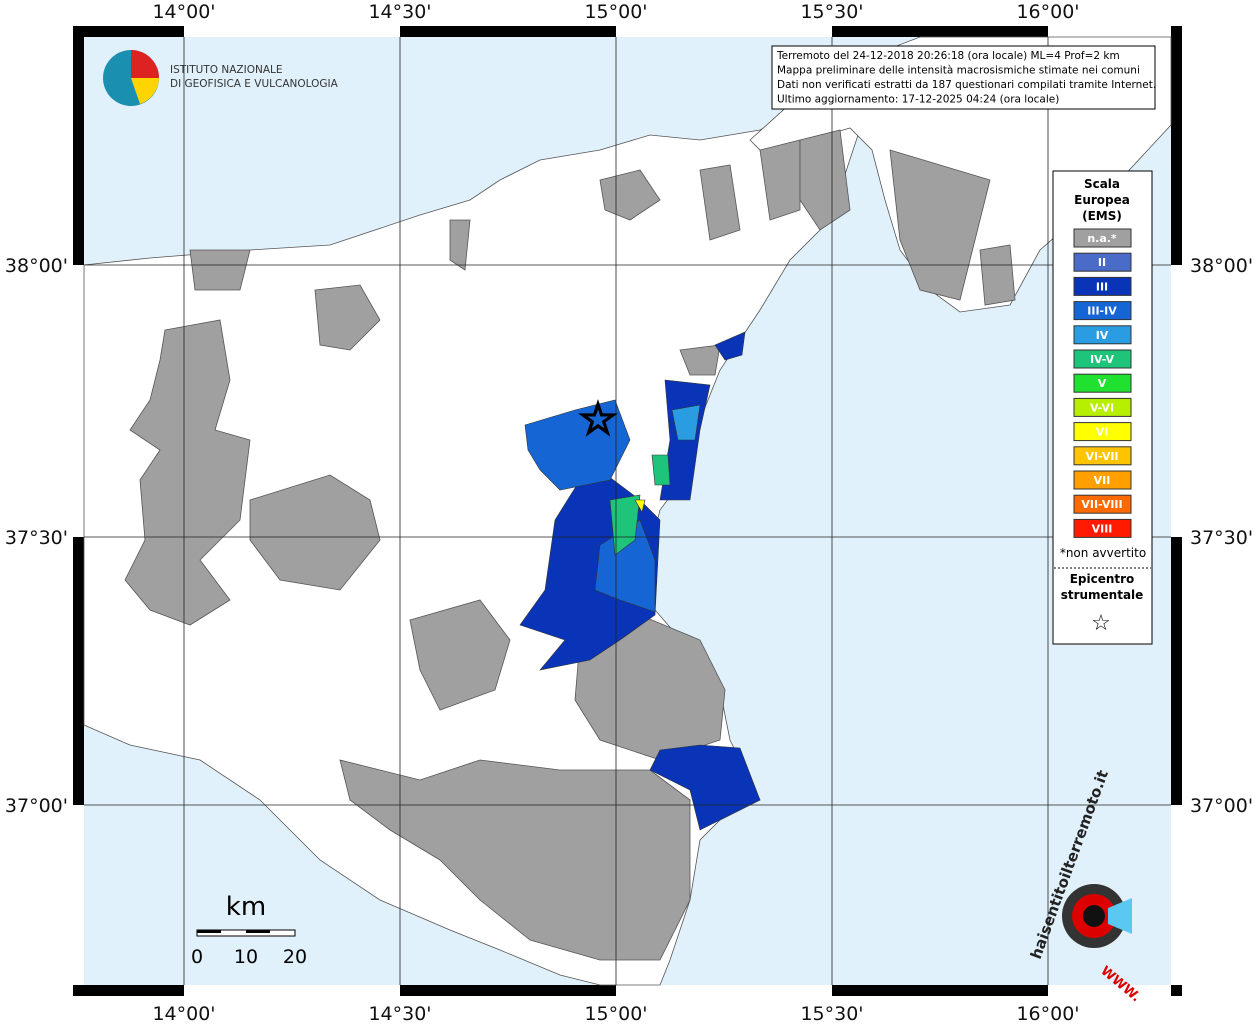  What do you see at coordinates (640, 581) in the screenshot?
I see `municipalities-intensity` at bounding box center [640, 581].